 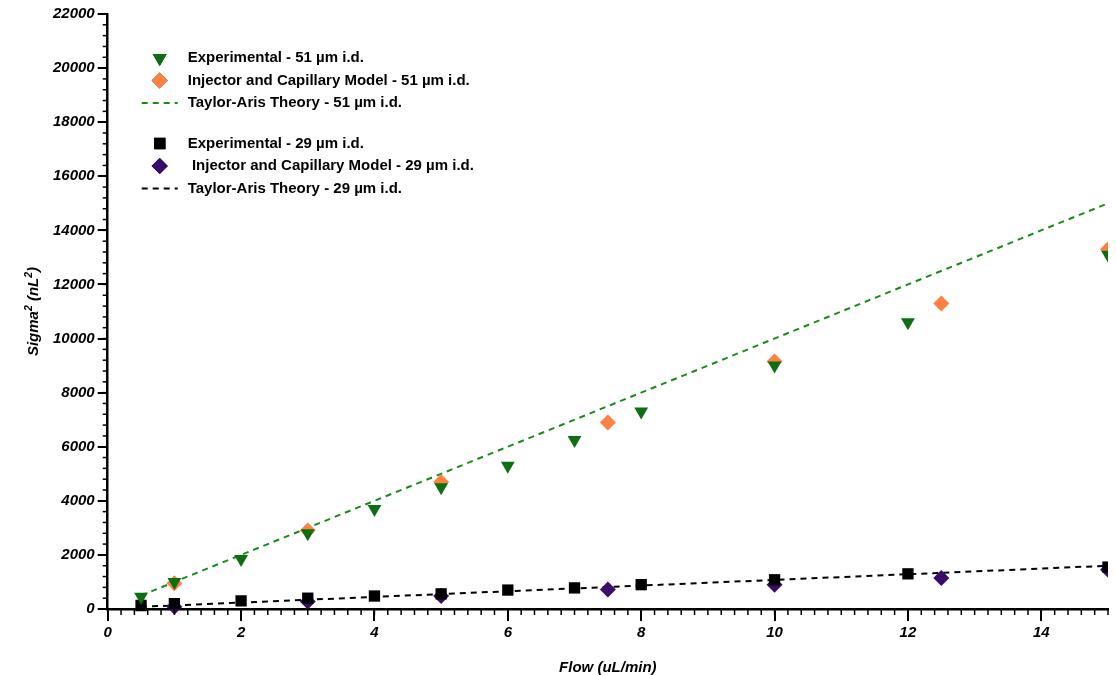 I want to click on y-tick-label: 4000, so click(x=78, y=499).